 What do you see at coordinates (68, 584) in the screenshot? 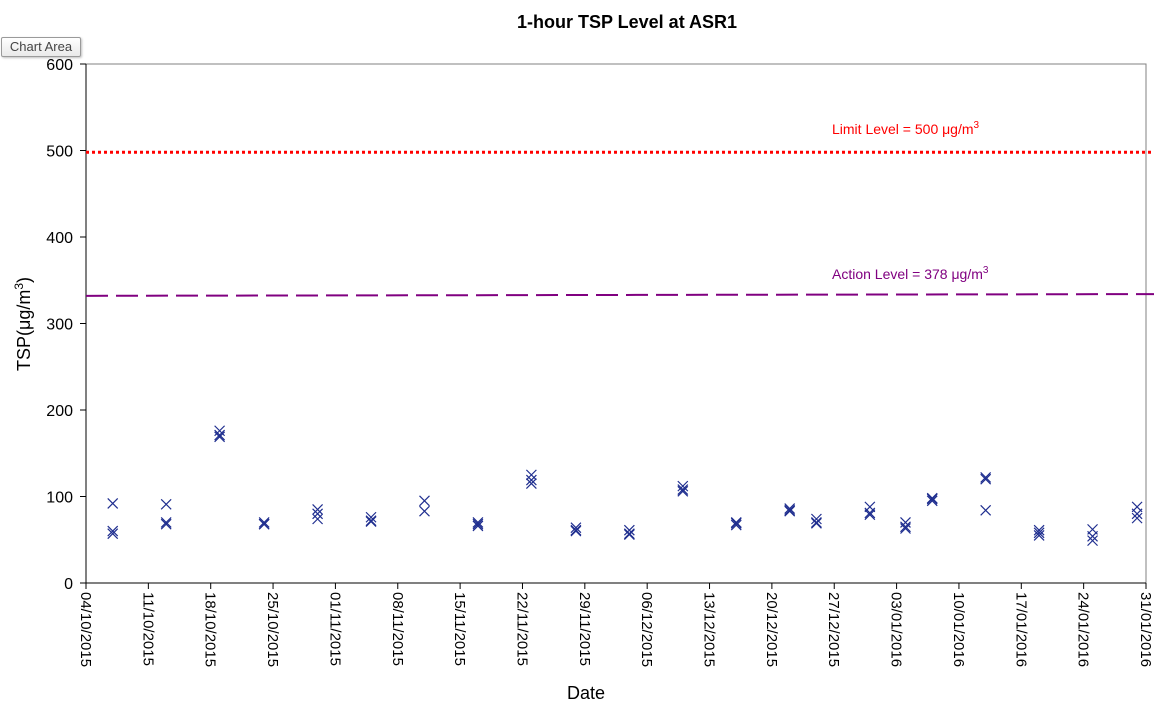
I see `y-tick-label: 0` at bounding box center [68, 584].